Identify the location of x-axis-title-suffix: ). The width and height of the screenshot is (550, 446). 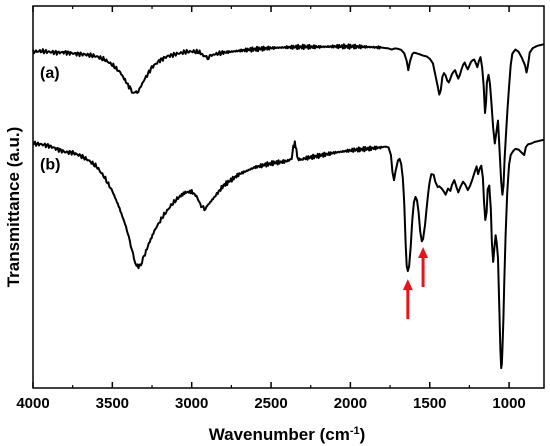
(363, 434).